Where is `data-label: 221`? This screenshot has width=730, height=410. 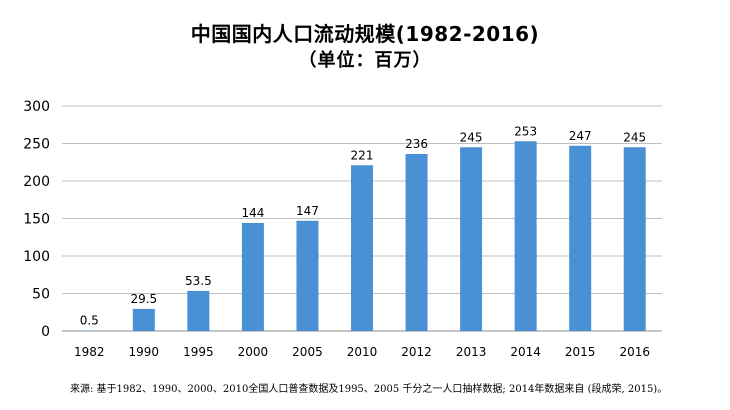 data-label: 221 is located at coordinates (362, 155).